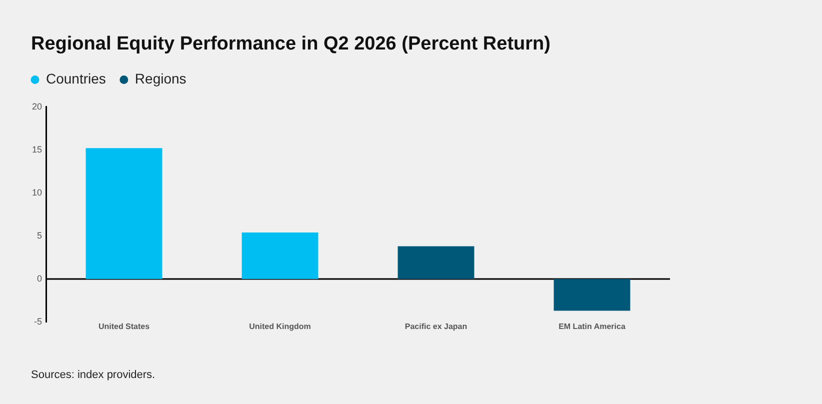  What do you see at coordinates (290, 44) in the screenshot?
I see `chart-title: Regional Equity Performance in Q2 2026 (Percent Return)` at bounding box center [290, 44].